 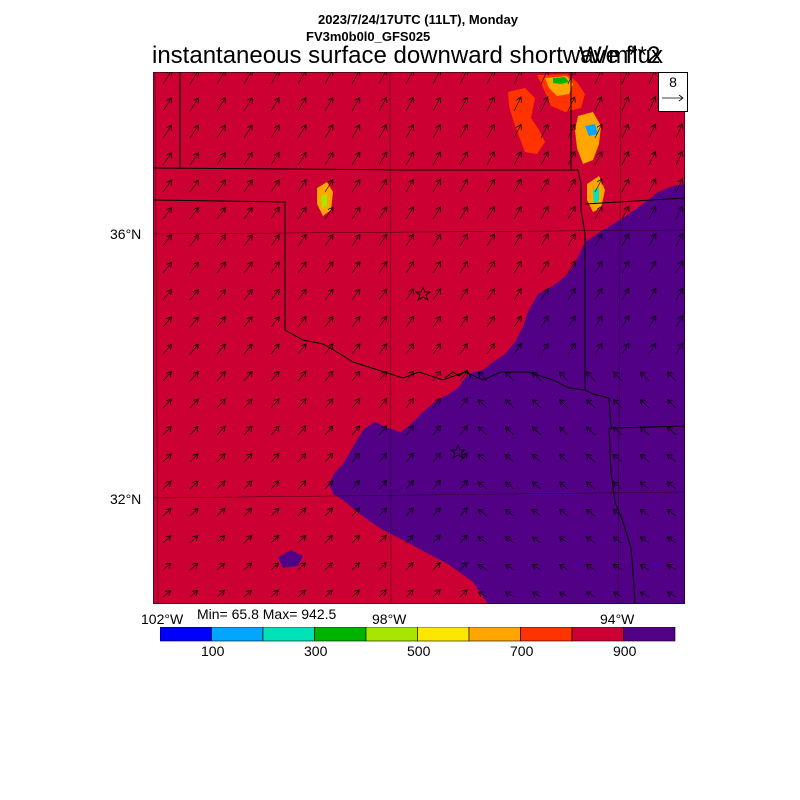 I want to click on cloud-patch-3-core, so click(x=591, y=130).